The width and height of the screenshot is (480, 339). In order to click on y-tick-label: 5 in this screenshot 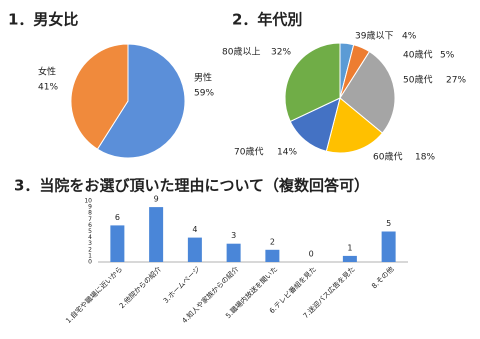, I will do `click(90, 231)`.